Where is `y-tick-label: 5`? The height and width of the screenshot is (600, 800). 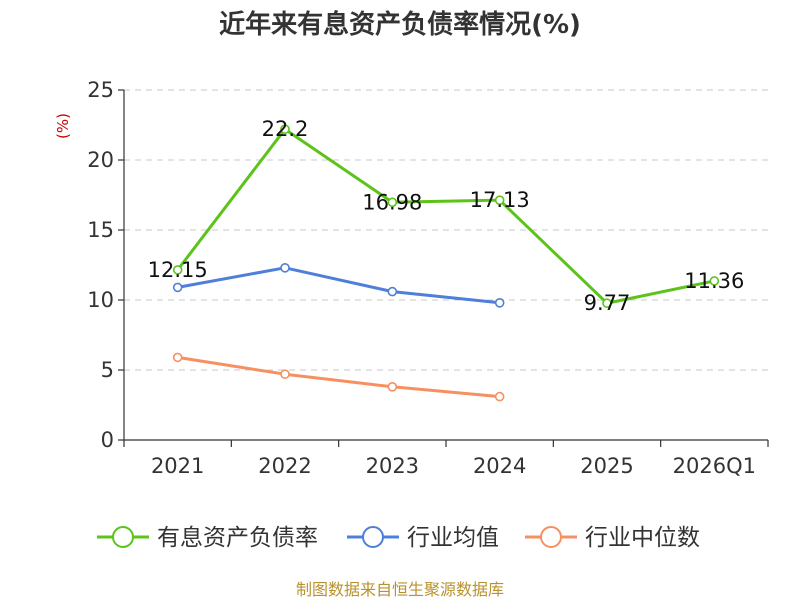 y-tick-label: 5 is located at coordinates (107, 370).